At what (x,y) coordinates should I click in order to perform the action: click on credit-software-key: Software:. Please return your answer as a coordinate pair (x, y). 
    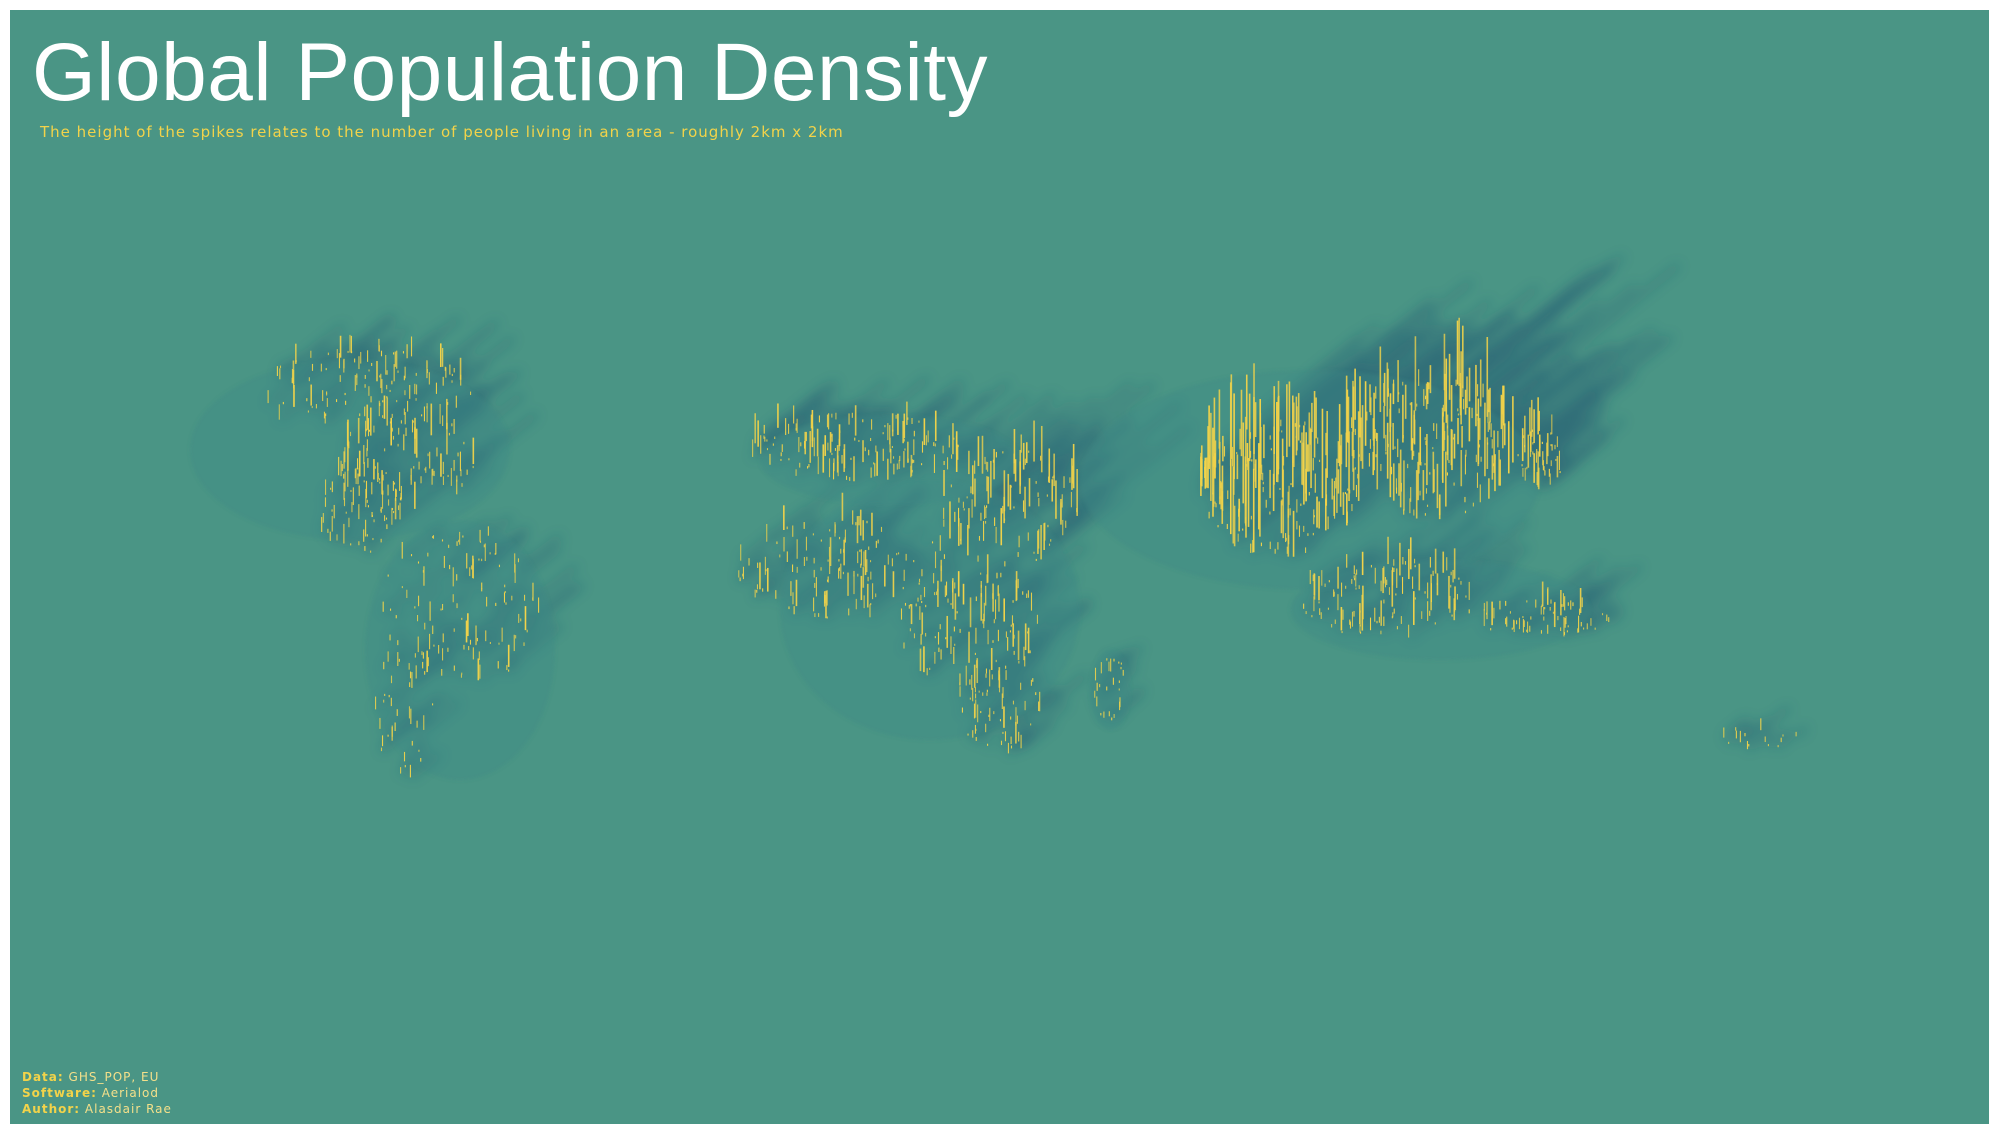
    Looking at the image, I should click on (59, 1093).